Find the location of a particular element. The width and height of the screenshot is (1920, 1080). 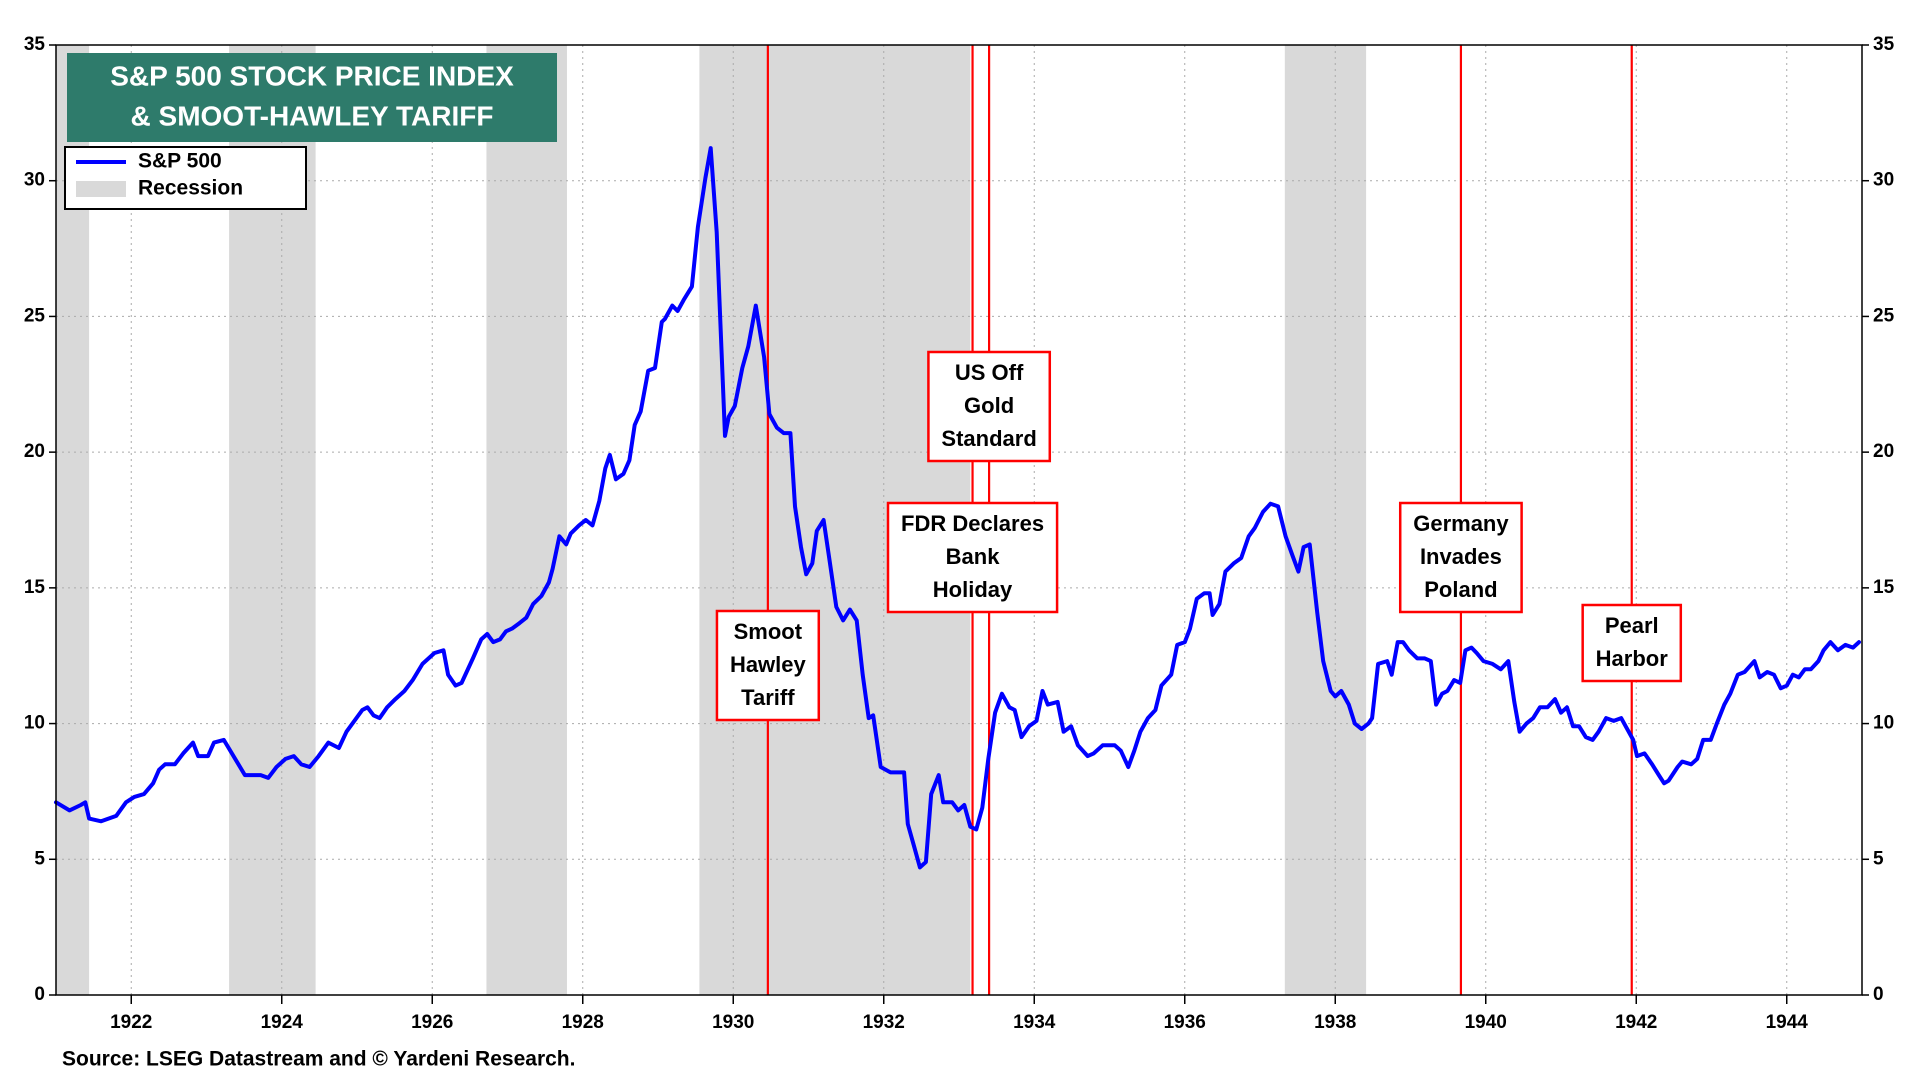

y2-tick-label: 0 is located at coordinates (1878, 994).